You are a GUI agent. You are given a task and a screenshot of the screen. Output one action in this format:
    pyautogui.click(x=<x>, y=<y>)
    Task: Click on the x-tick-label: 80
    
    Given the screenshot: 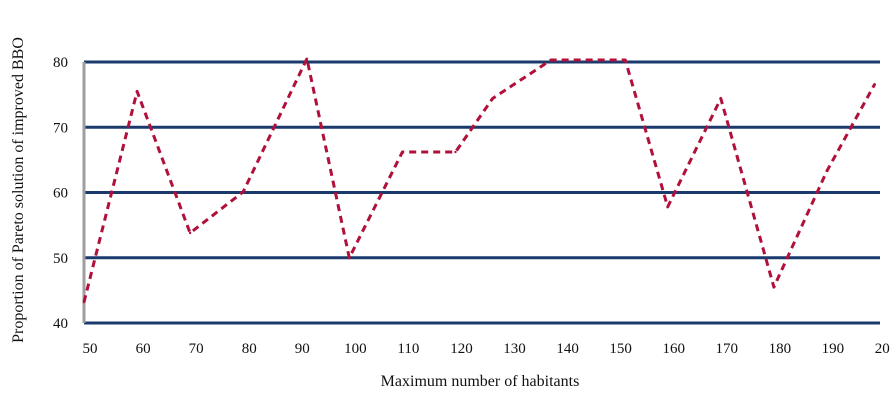 What is the action you would take?
    pyautogui.click(x=249, y=349)
    